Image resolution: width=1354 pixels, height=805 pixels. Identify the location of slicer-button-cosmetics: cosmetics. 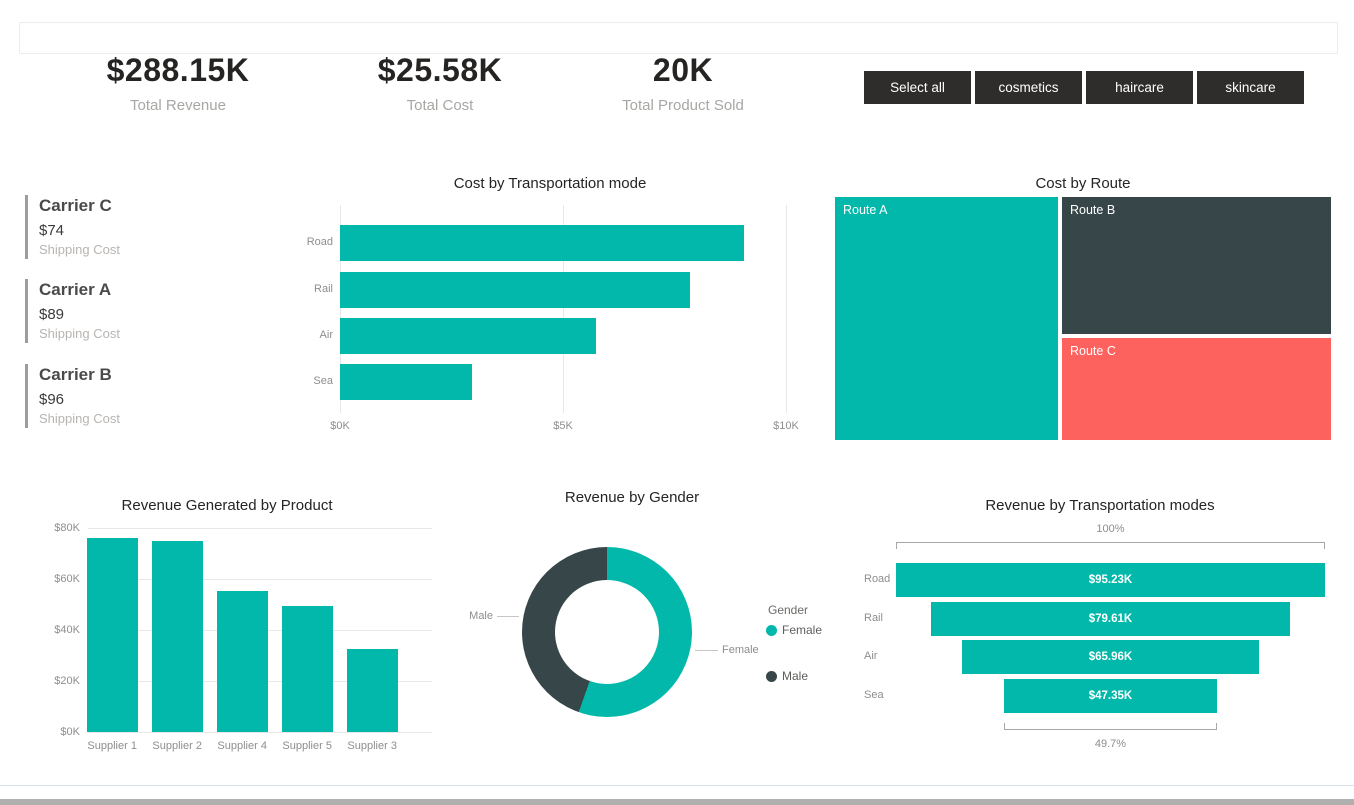
(1028, 87).